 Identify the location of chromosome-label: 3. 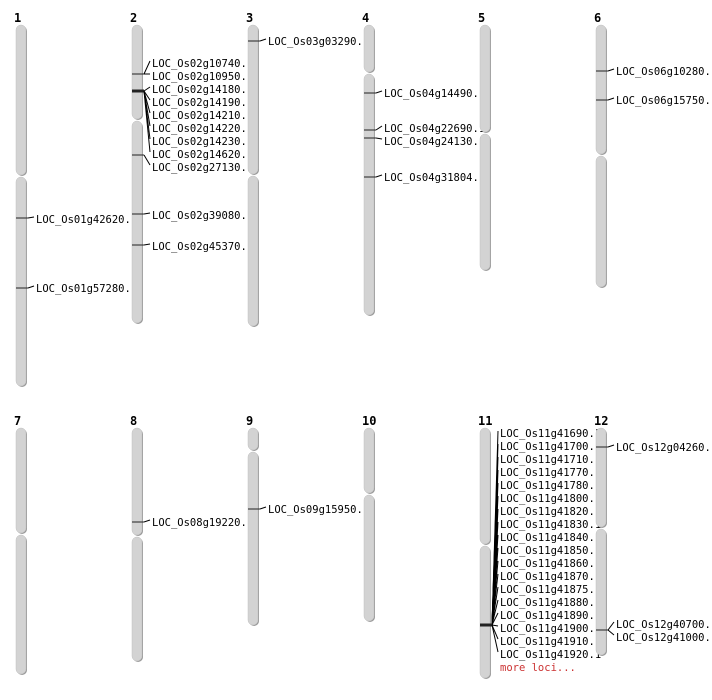
(249, 18).